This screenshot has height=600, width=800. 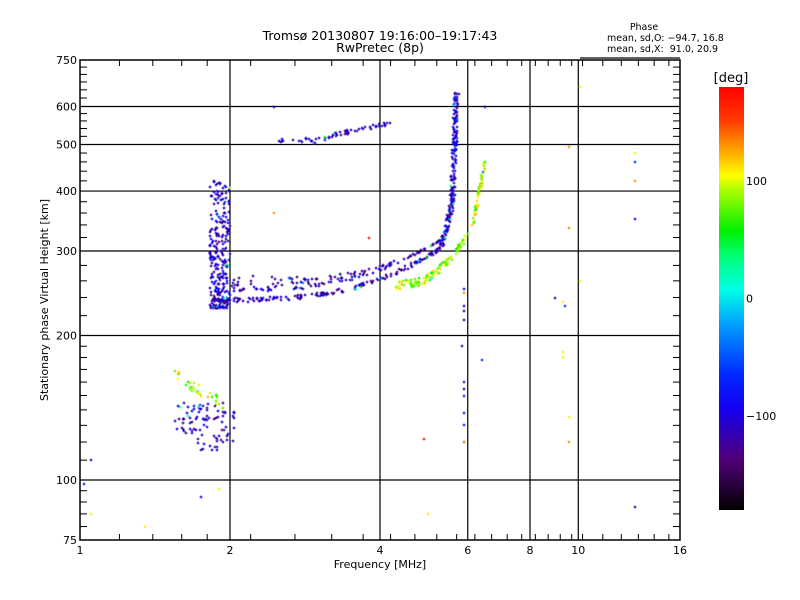 I want to click on colorbar-tick-label: −100, so click(x=761, y=416).